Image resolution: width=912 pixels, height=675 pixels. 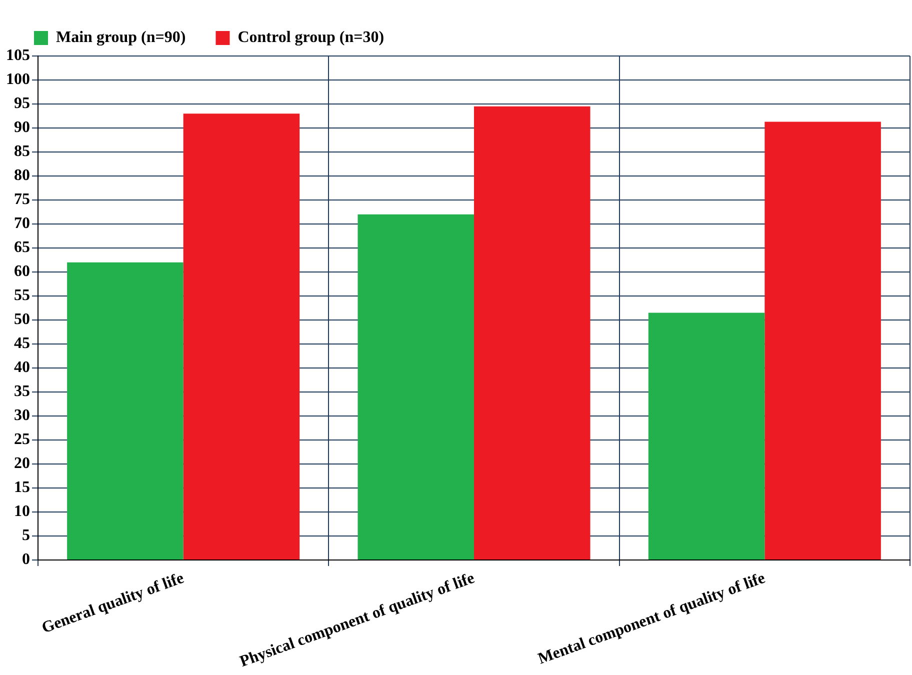 I want to click on y-tick-label: 30, so click(x=22, y=415).